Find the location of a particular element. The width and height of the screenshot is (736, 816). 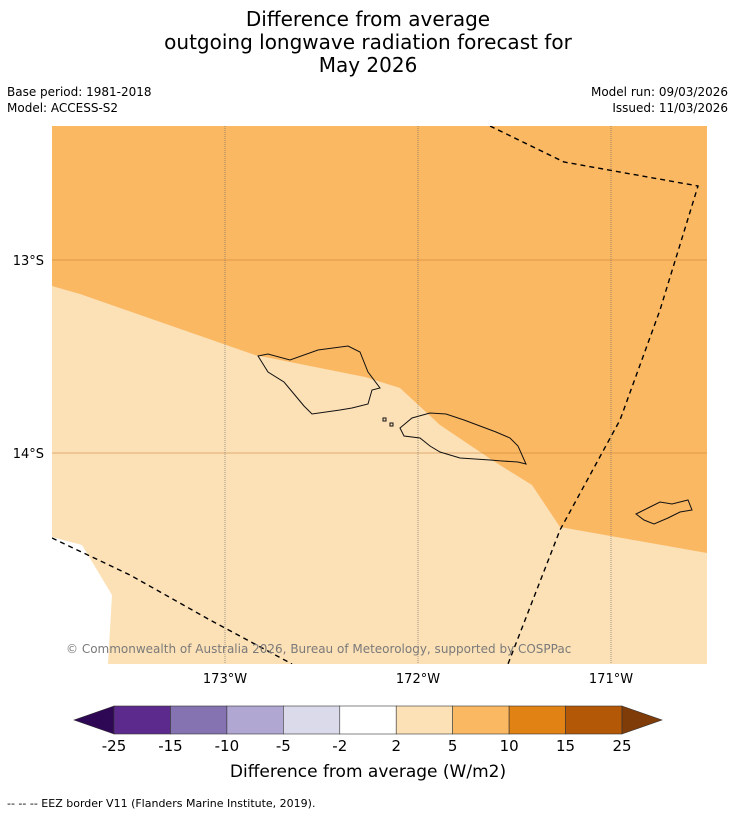

colorbar-tick-label: 10 is located at coordinates (509, 746).